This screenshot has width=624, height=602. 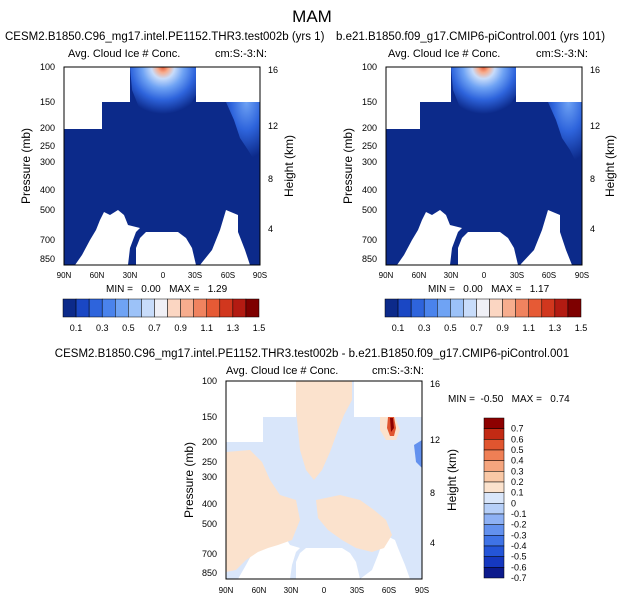 What do you see at coordinates (519, 557) in the screenshot?
I see `colorbar-label: -0.5` at bounding box center [519, 557].